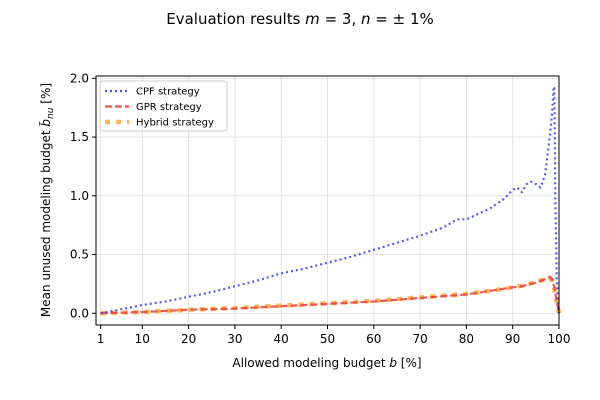 This screenshot has height=400, width=600. Describe the element at coordinates (79, 255) in the screenshot. I see `y-tick-label: 0.5` at that location.